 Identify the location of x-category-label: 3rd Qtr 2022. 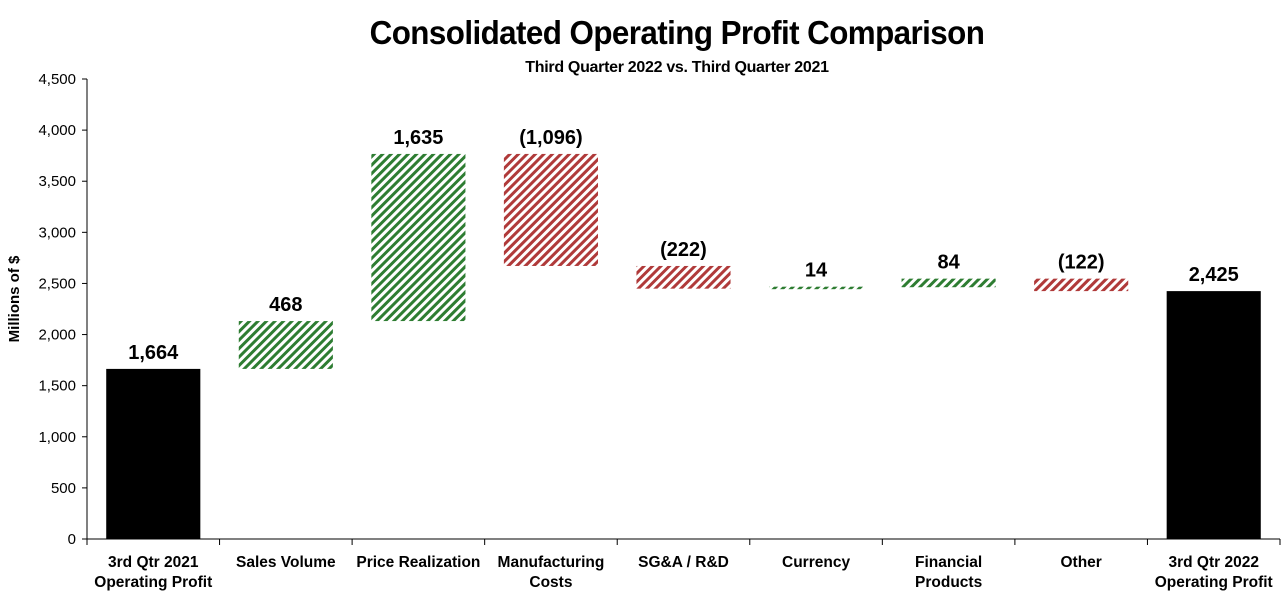
(1213, 562).